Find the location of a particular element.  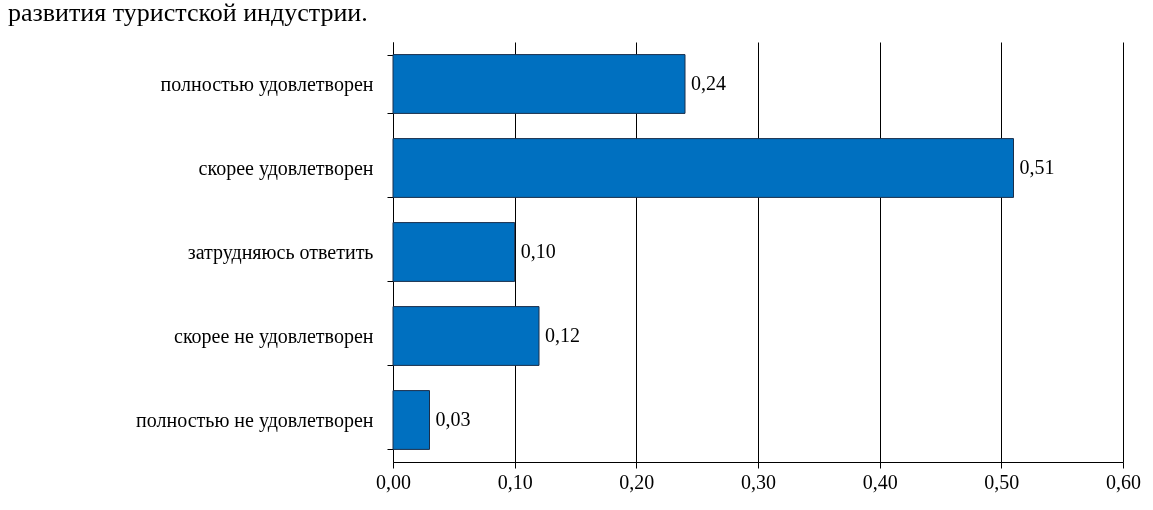

x-tick-label: 0,30 is located at coordinates (758, 481).